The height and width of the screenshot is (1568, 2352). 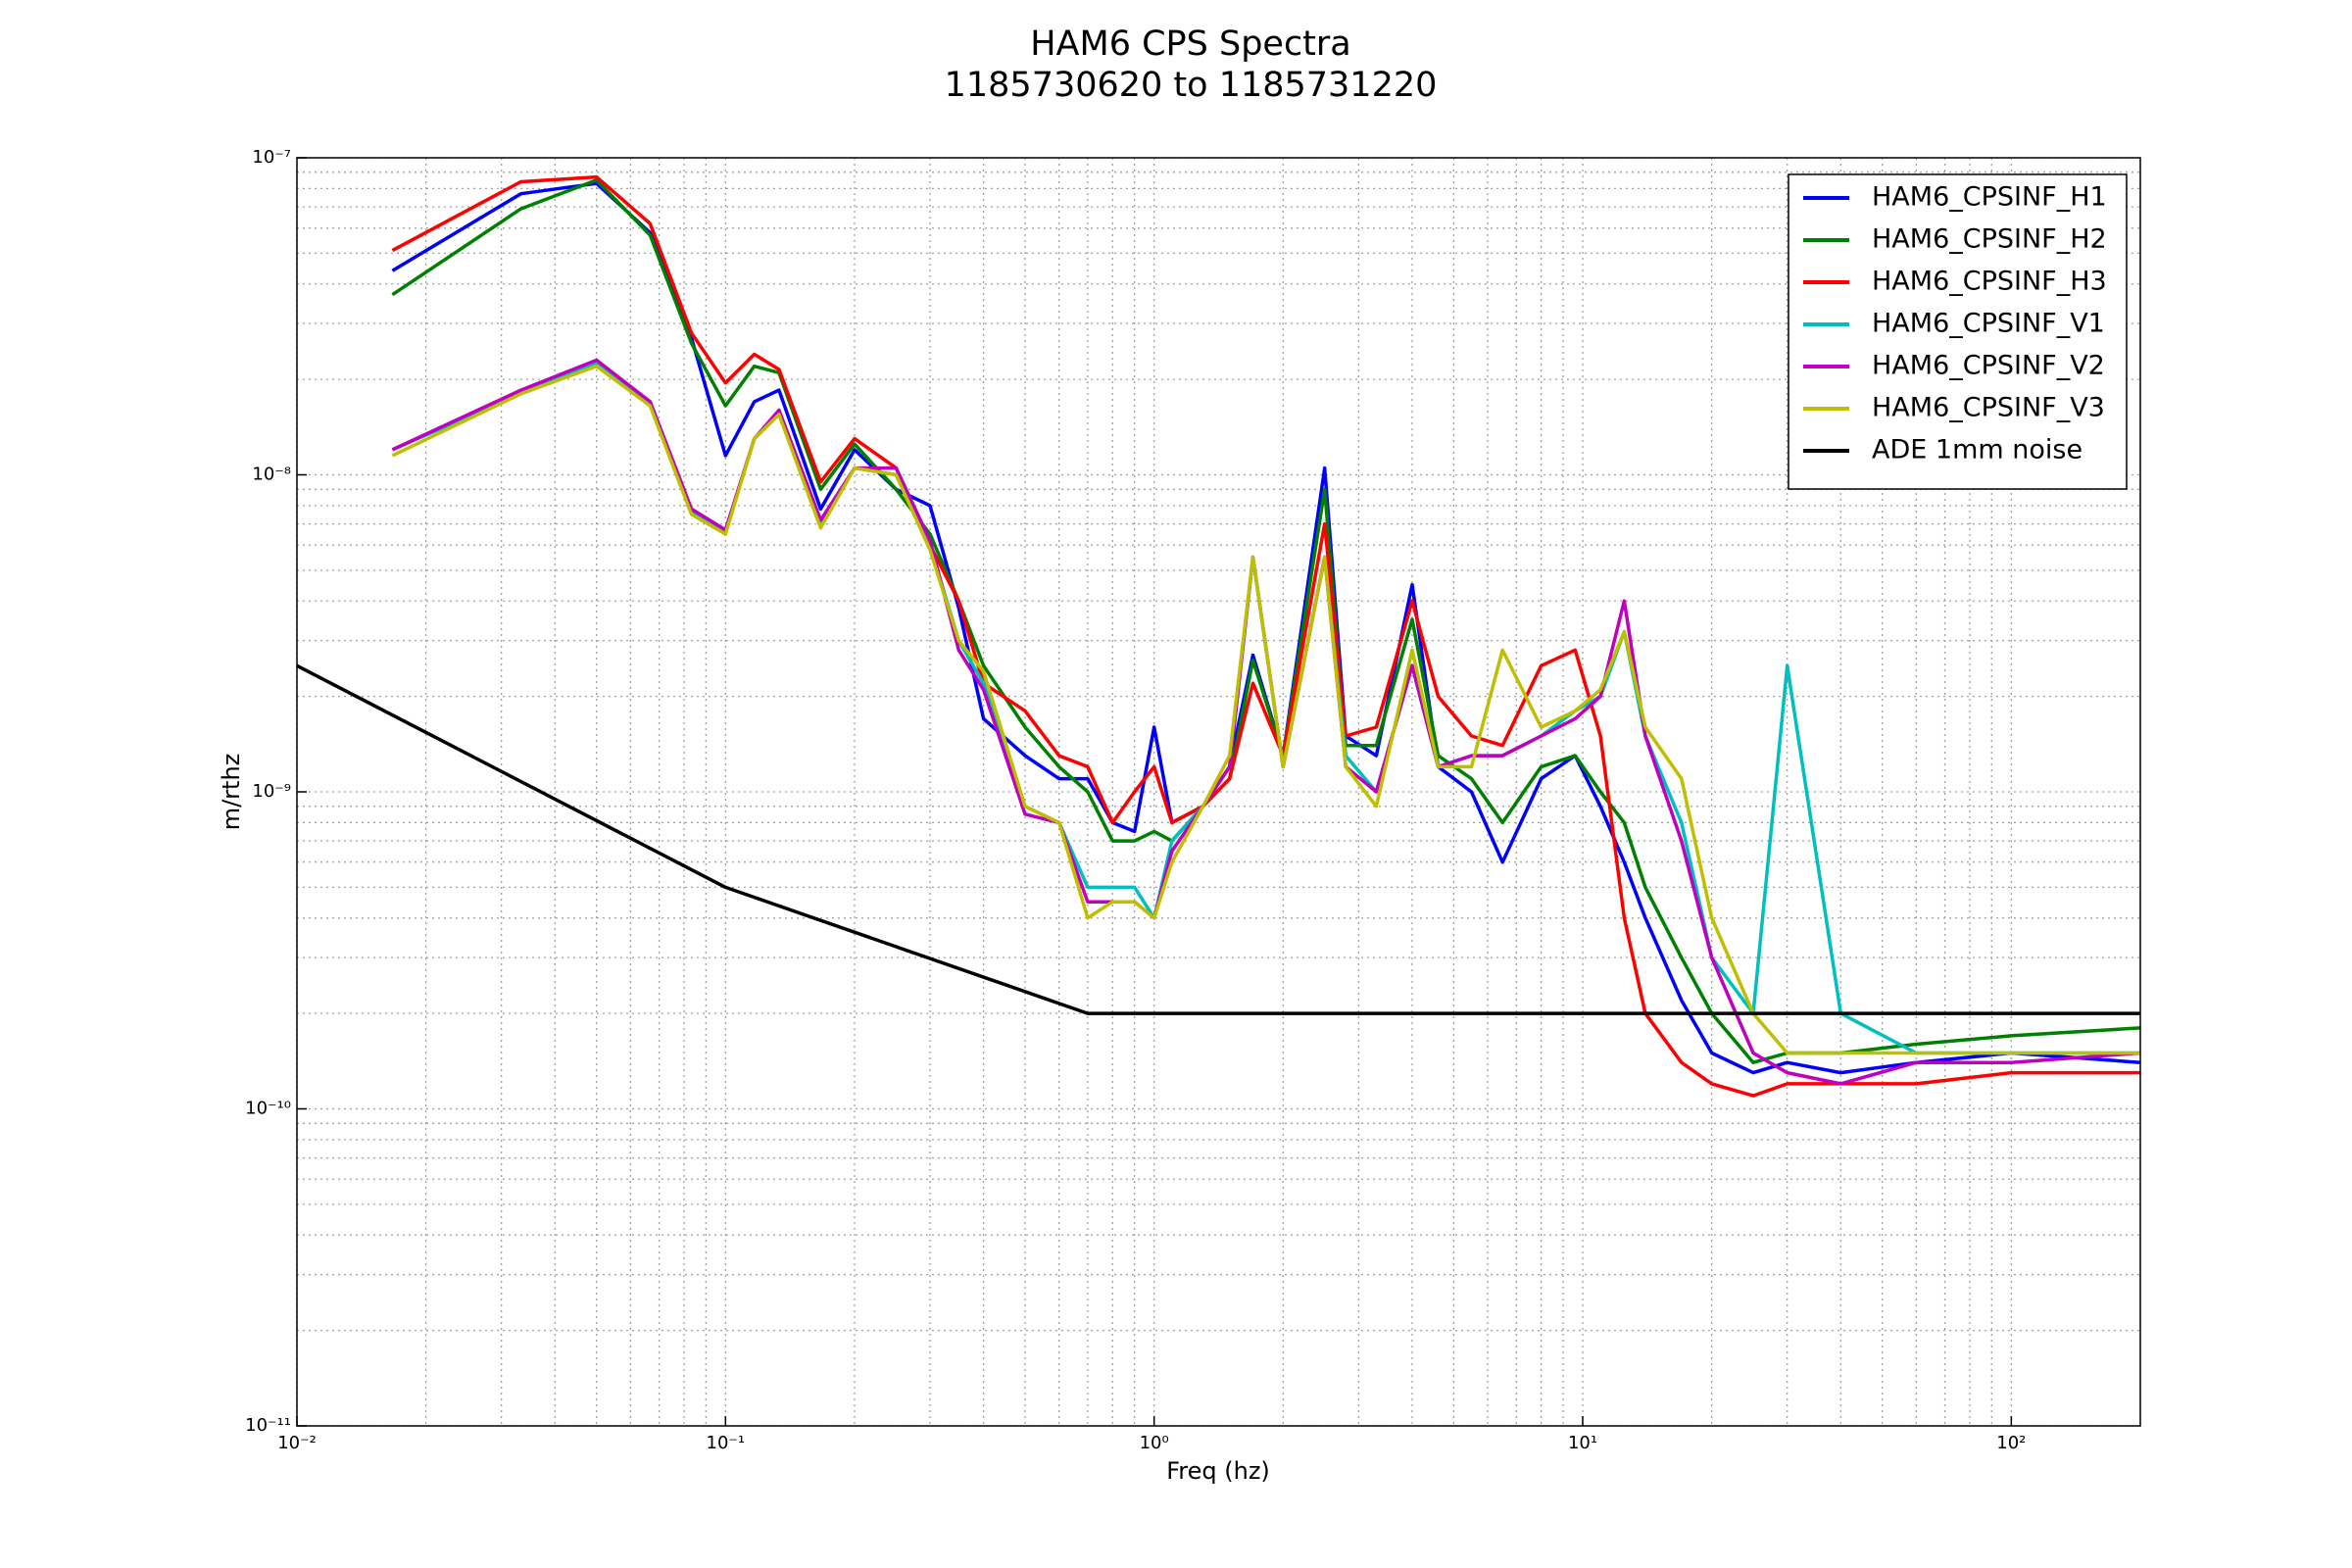 What do you see at coordinates (271, 475) in the screenshot?
I see `y-tick-label: 10⁻⁸` at bounding box center [271, 475].